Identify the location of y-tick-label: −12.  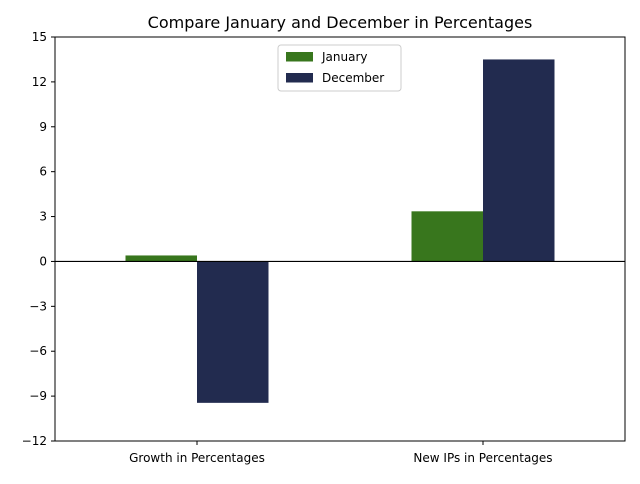
(34, 441).